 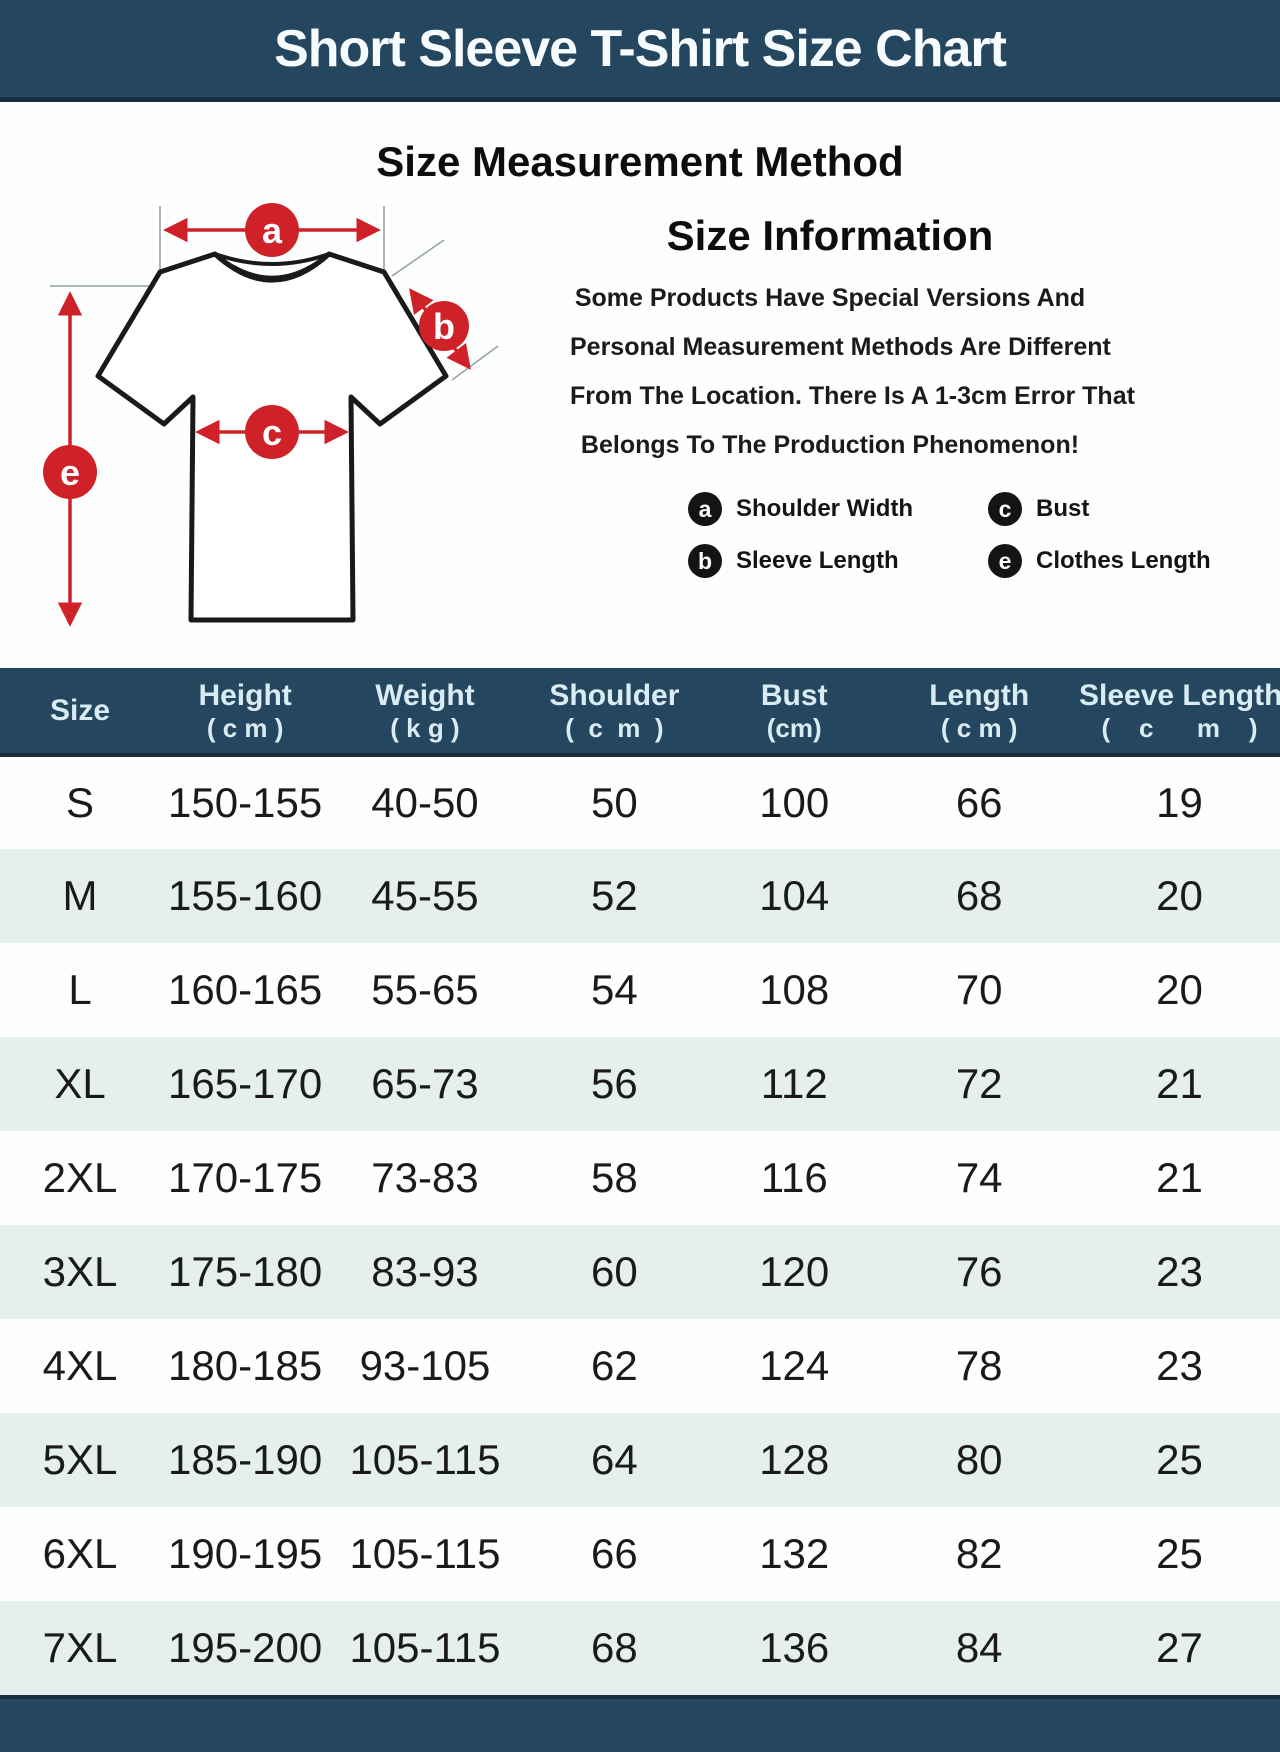 What do you see at coordinates (245, 1083) in the screenshot?
I see `cell-height: 165-170` at bounding box center [245, 1083].